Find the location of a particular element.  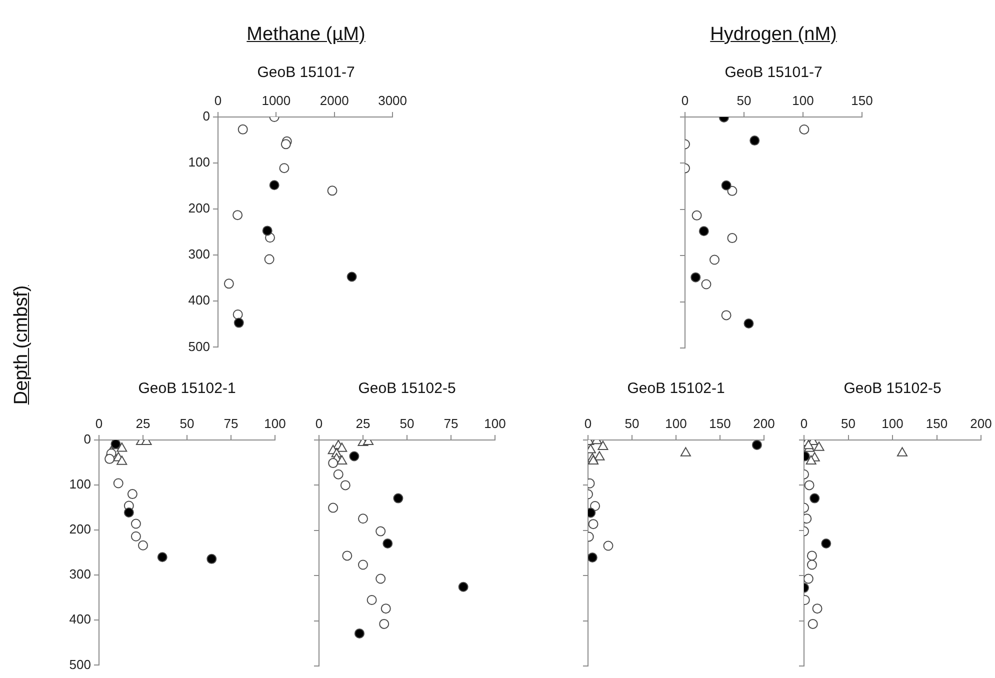

y-tick-label: 300 is located at coordinates (199, 254).